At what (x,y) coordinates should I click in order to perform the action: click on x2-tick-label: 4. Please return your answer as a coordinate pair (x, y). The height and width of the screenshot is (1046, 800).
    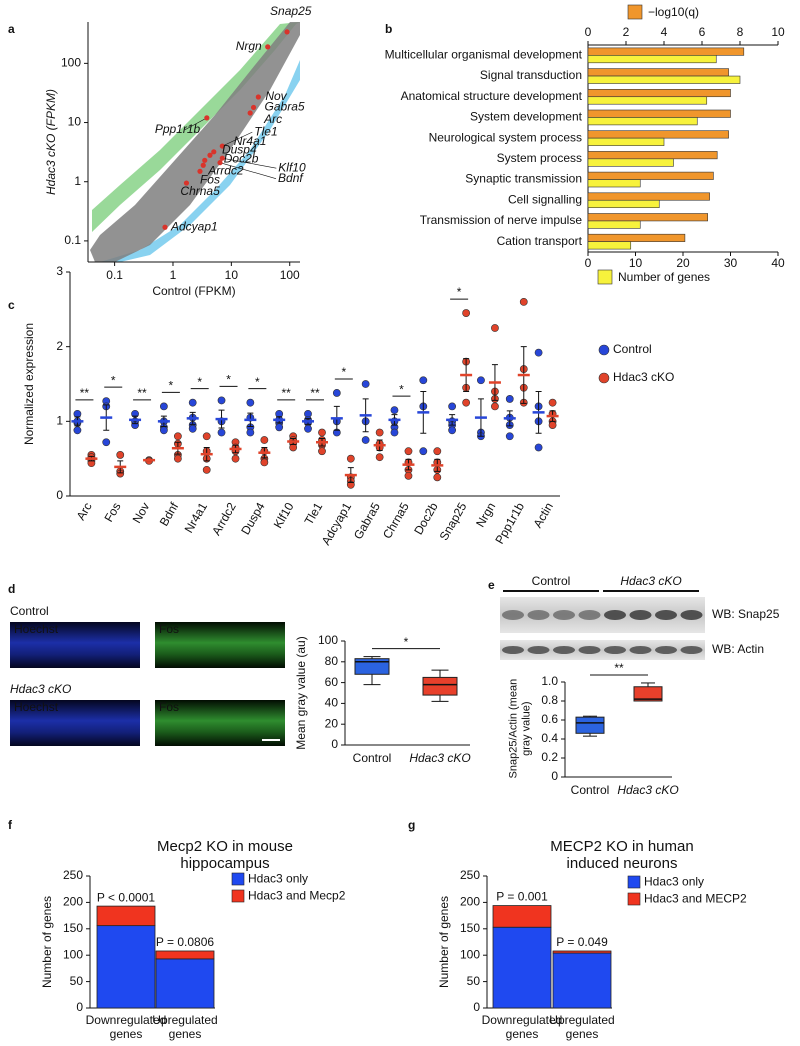
    Looking at the image, I should click on (664, 32).